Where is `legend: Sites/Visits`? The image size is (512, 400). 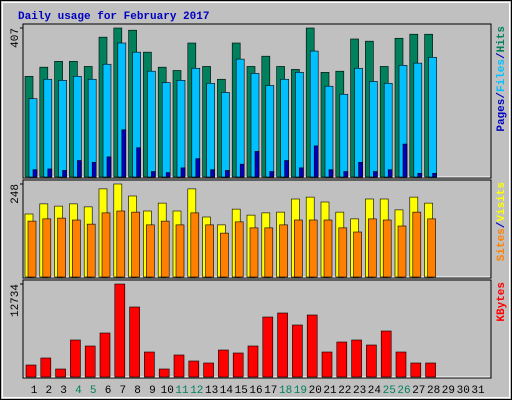 legend: Sites/Visits is located at coordinates (502, 221).